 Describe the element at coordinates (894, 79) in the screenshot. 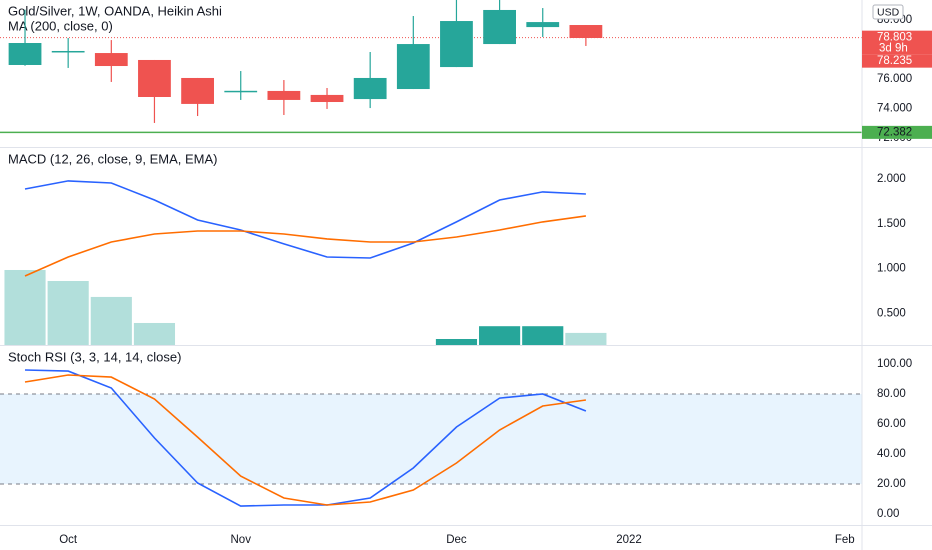

I see `y-tick-label: 76.000` at that location.